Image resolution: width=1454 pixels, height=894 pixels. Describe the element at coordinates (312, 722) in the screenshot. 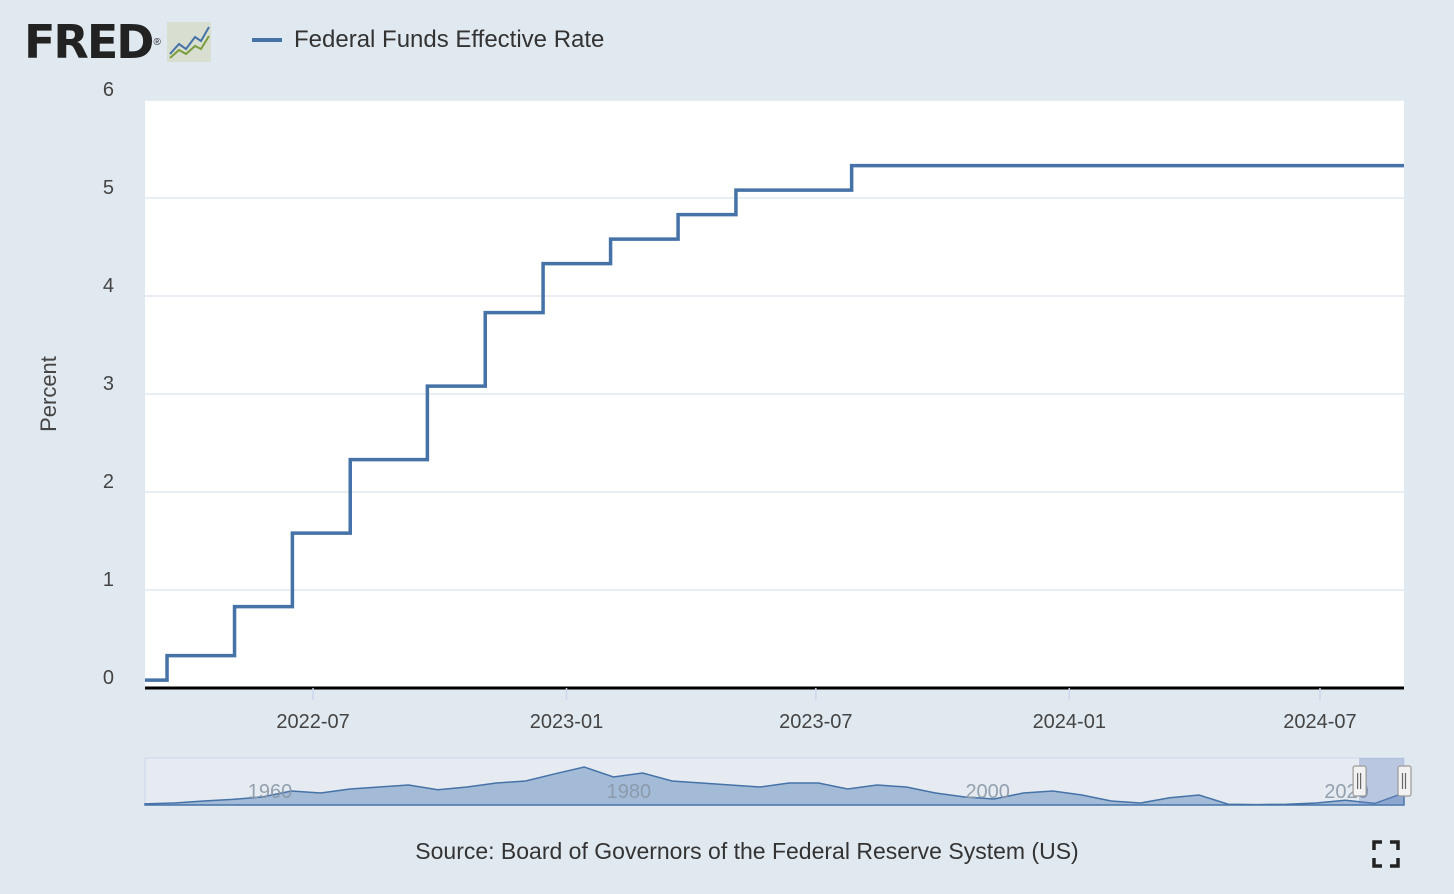

I see `x-tick-label: 2022-07` at that location.